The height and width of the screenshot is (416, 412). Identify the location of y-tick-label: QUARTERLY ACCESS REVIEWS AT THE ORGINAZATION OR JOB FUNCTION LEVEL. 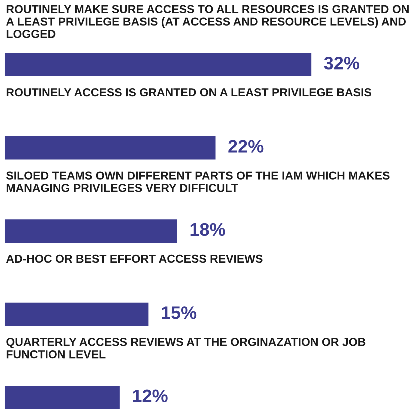
(186, 348).